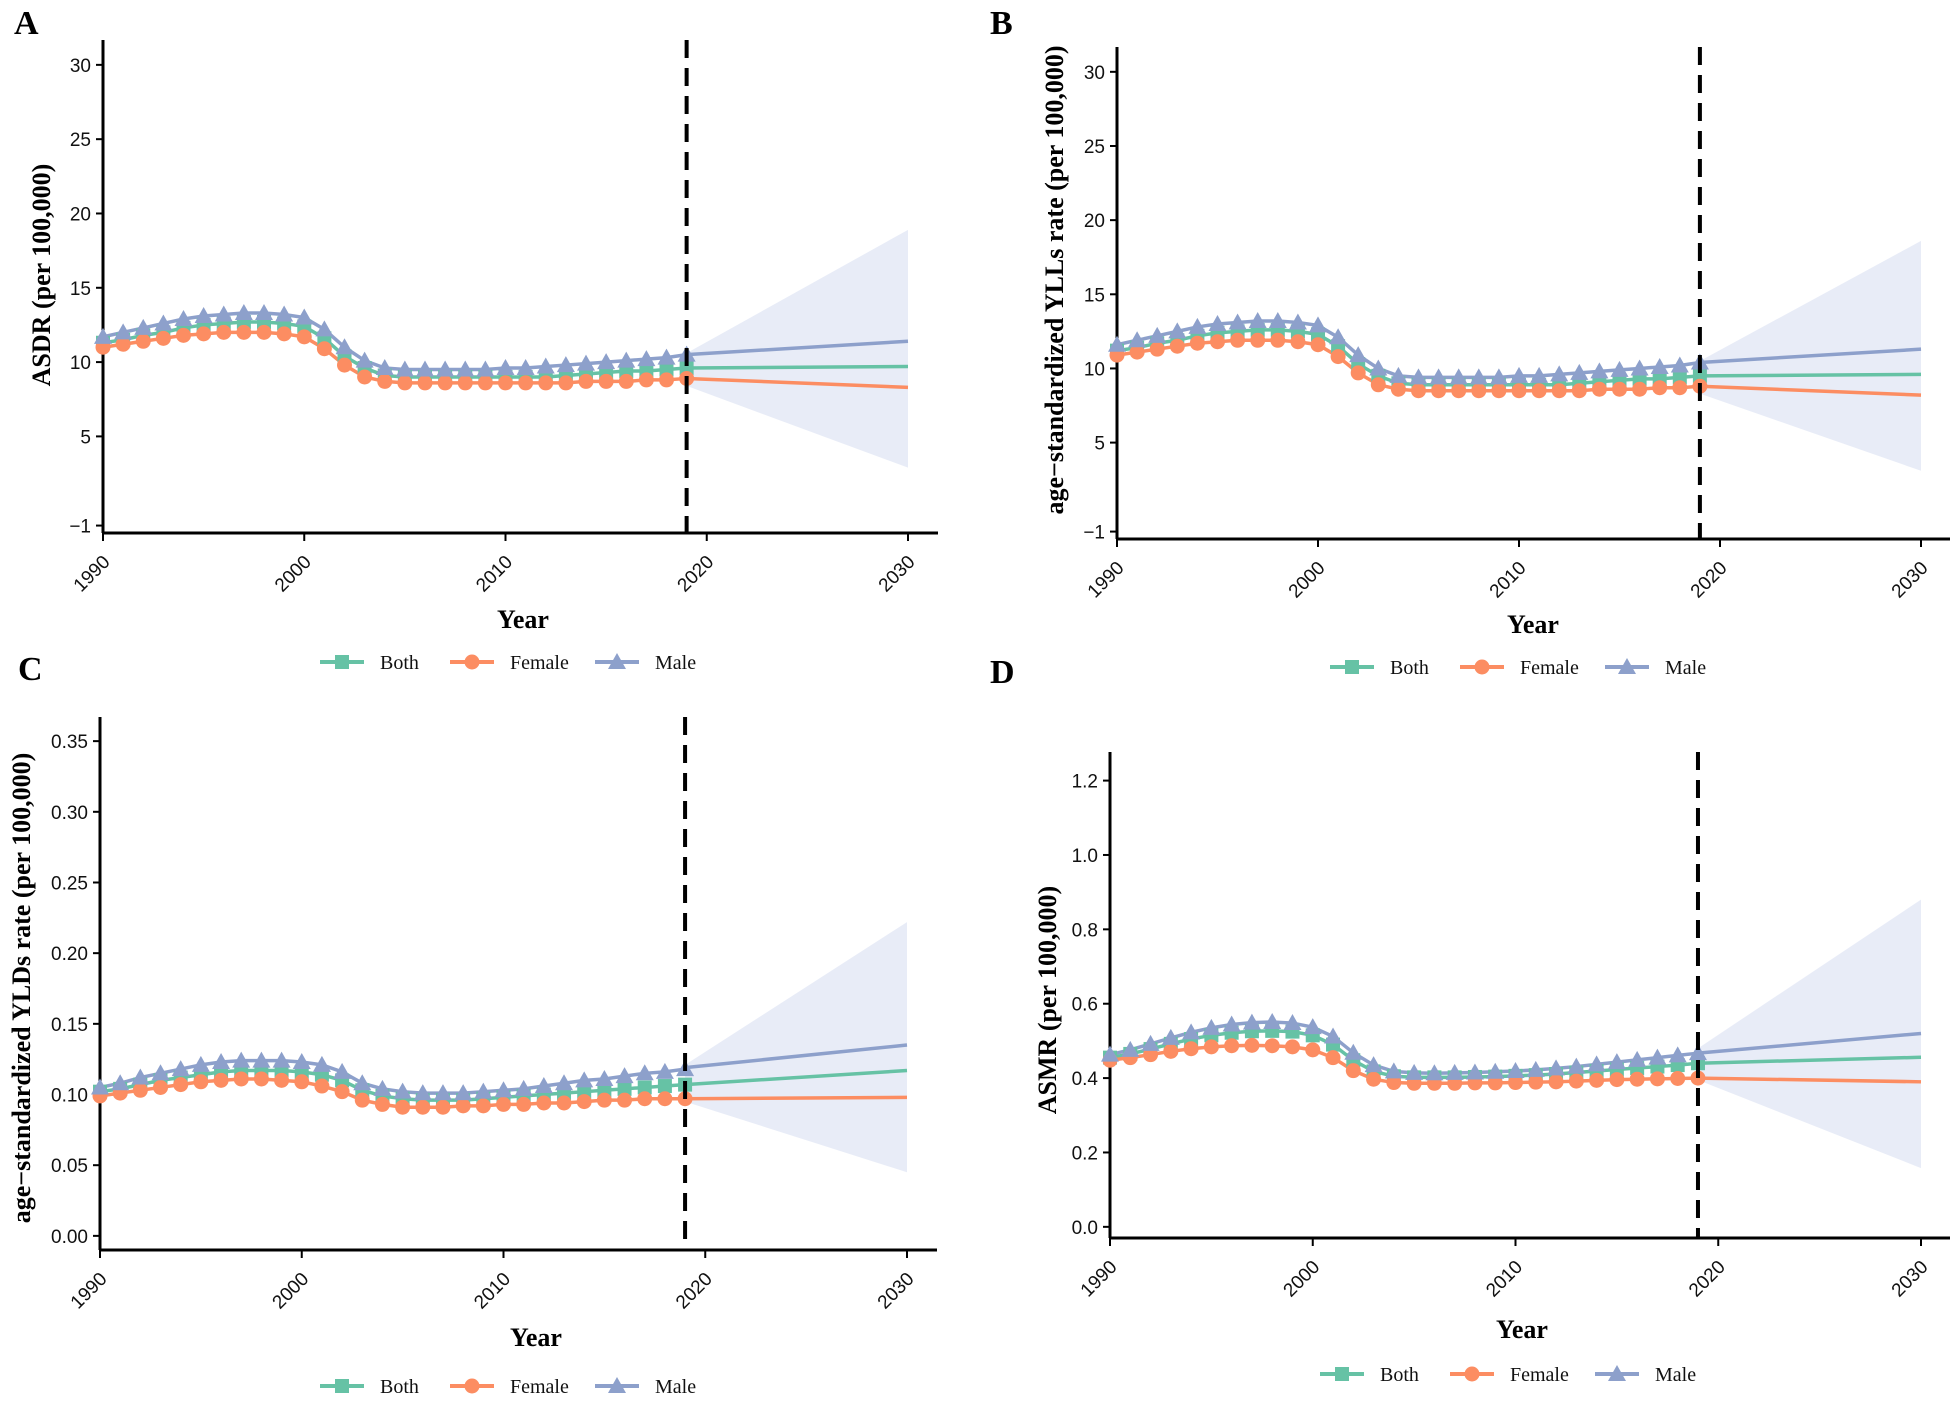  I want to click on y-tick-label: 0.25, so click(69, 883).